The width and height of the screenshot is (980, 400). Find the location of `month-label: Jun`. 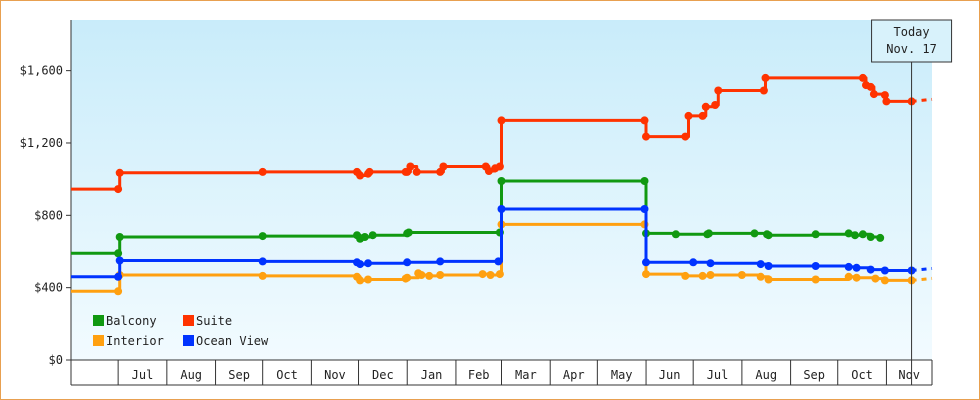

month-label: Jun is located at coordinates (670, 375).